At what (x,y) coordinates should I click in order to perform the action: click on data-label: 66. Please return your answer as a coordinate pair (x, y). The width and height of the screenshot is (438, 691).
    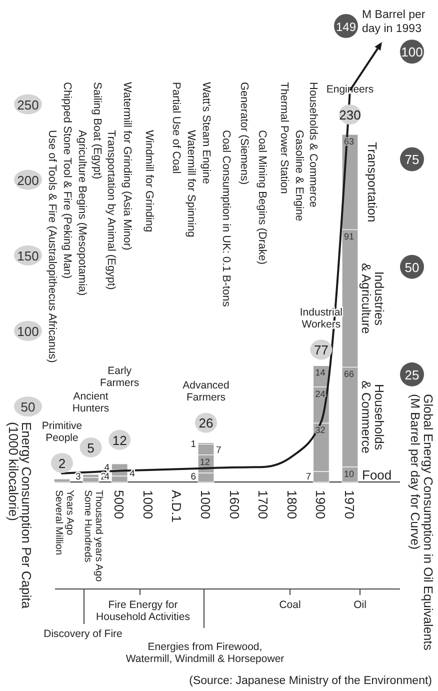
    Looking at the image, I should click on (349, 374).